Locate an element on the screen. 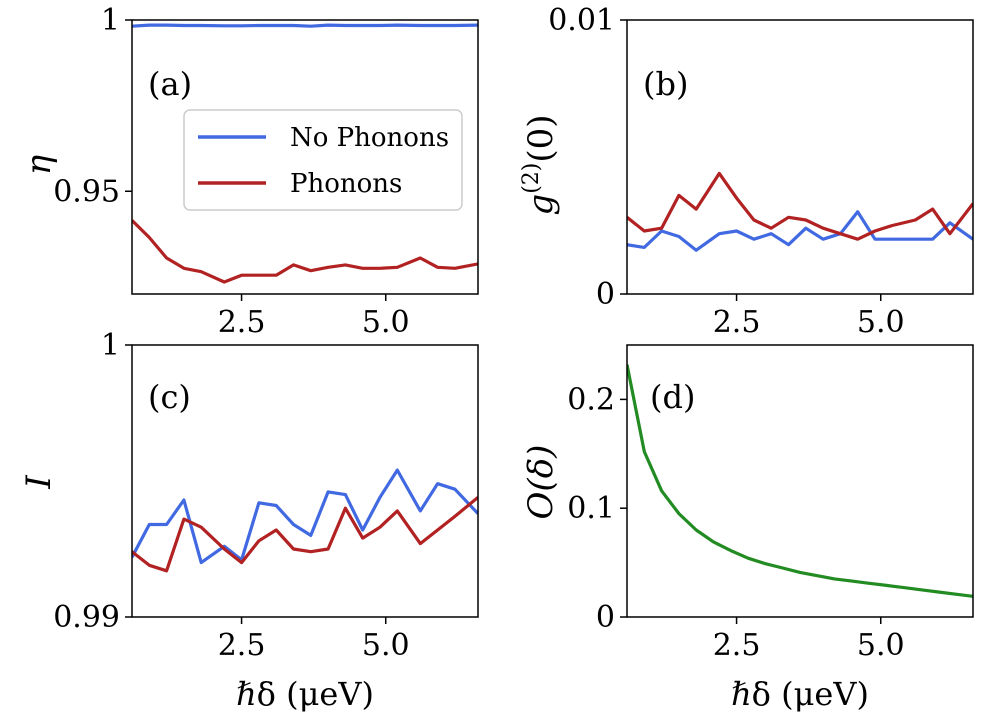 The image size is (986, 725). panel-d-label: (d) is located at coordinates (672, 397).